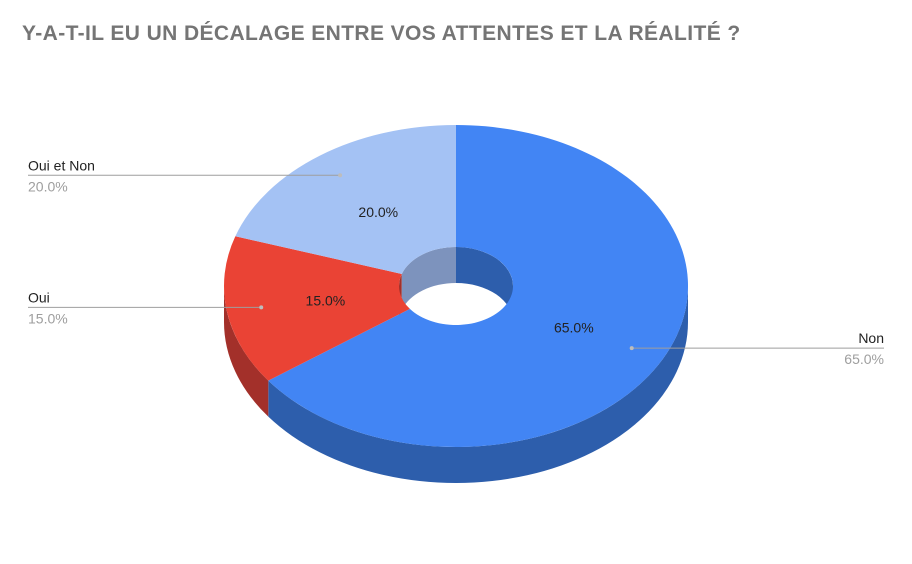 Image resolution: width=912 pixels, height=564 pixels. I want to click on slice-value-label-non: 65.0%, so click(574, 328).